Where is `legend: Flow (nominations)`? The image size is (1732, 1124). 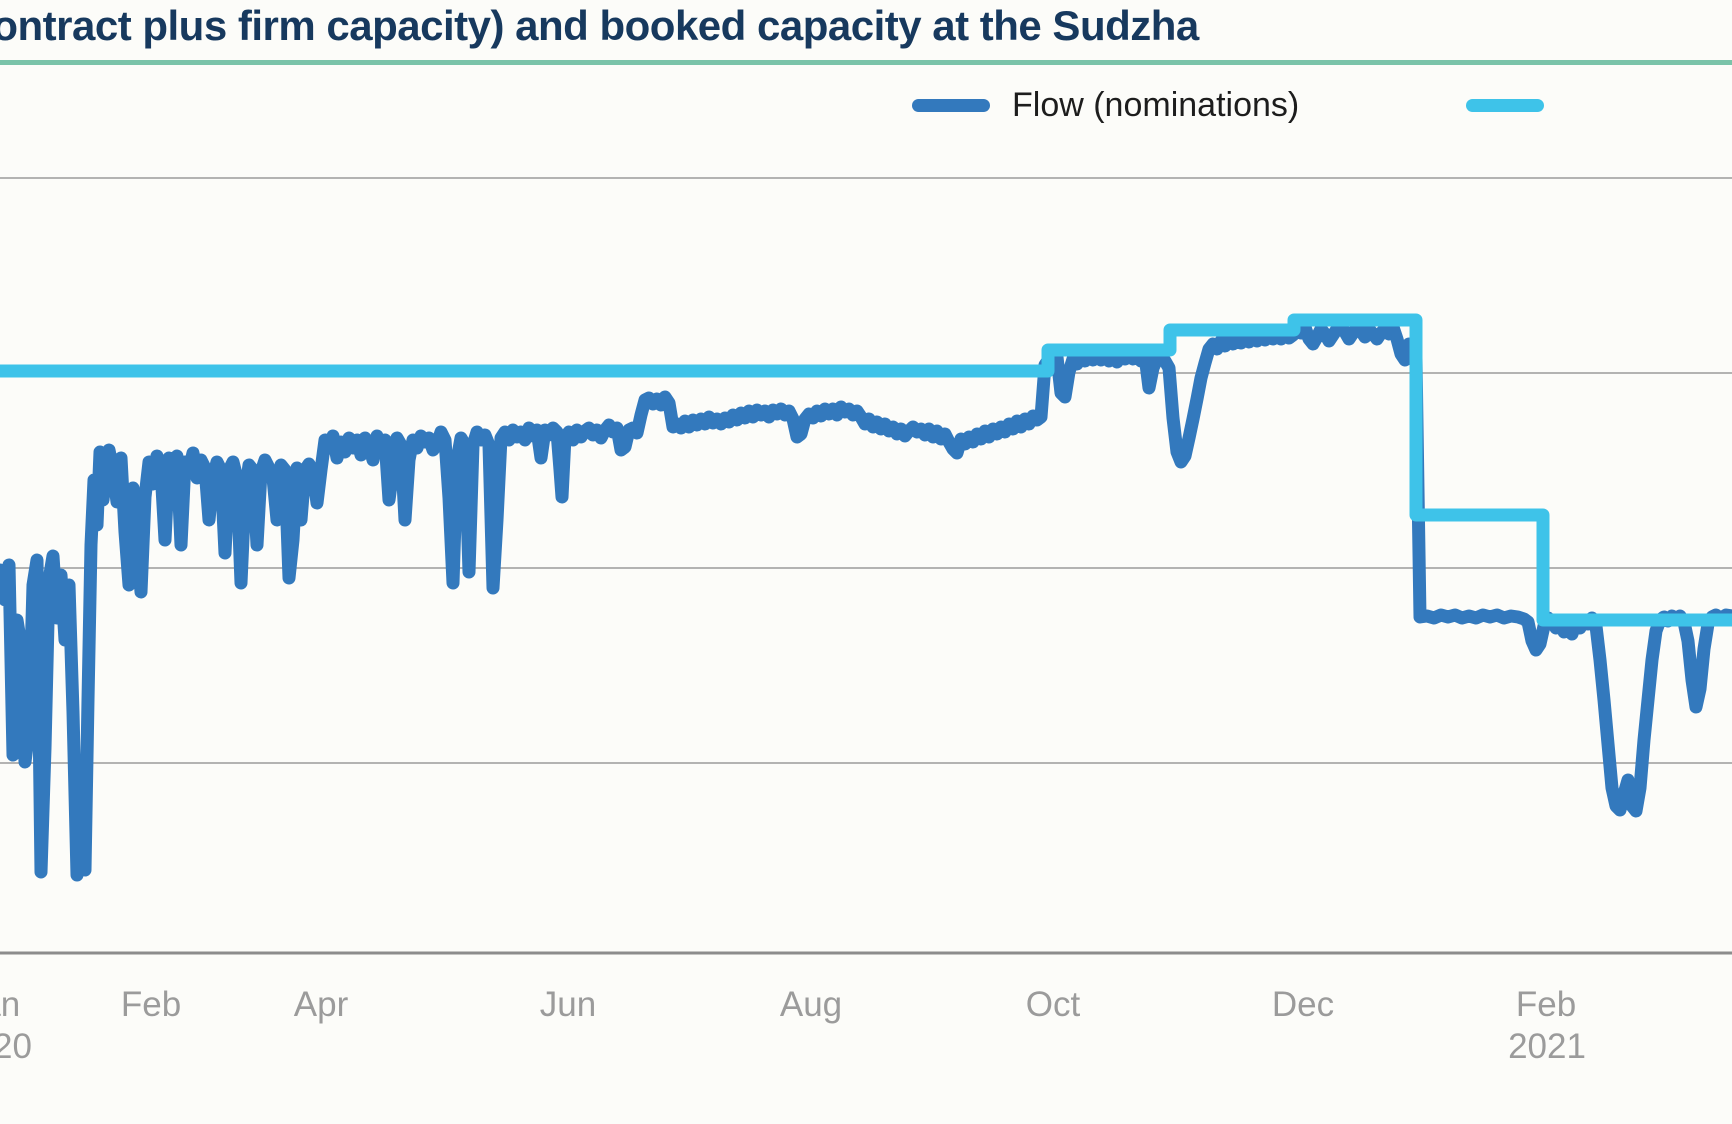
legend: Flow (nominations) is located at coordinates (866, 105).